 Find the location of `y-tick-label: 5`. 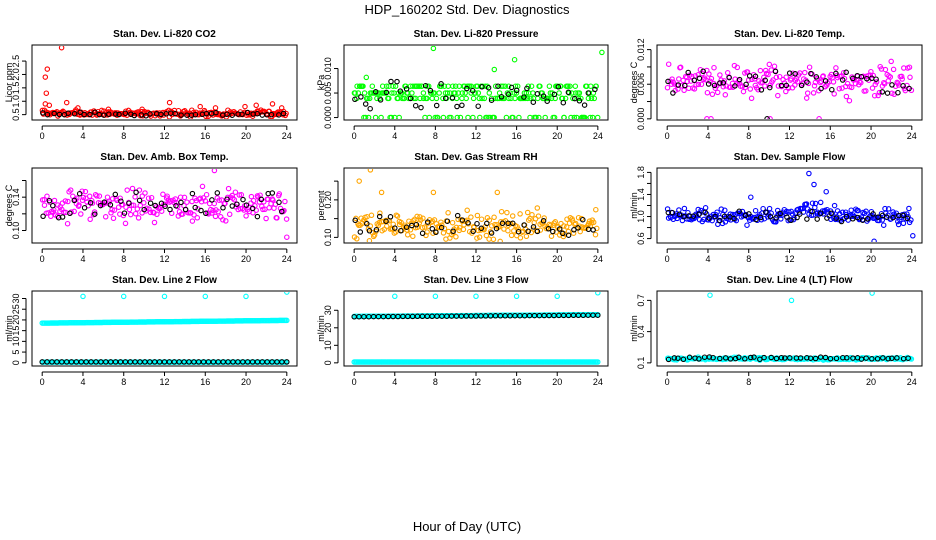

y-tick-label: 5 is located at coordinates (16, 352).